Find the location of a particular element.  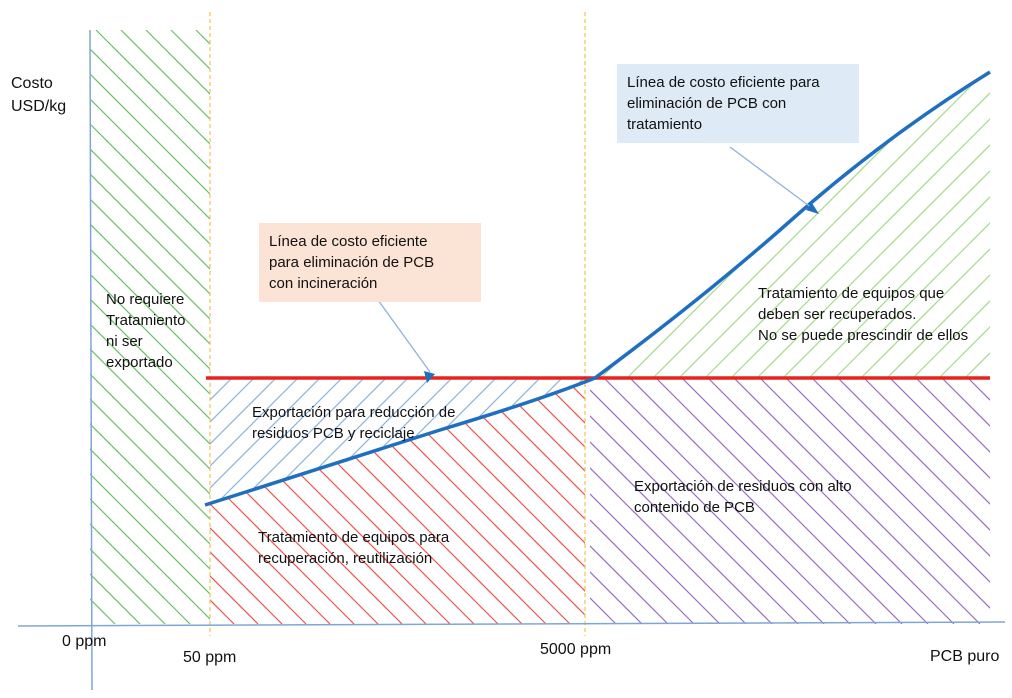

region-equipment-recovery-line: Tratamiento de equipos para is located at coordinates (354, 537).